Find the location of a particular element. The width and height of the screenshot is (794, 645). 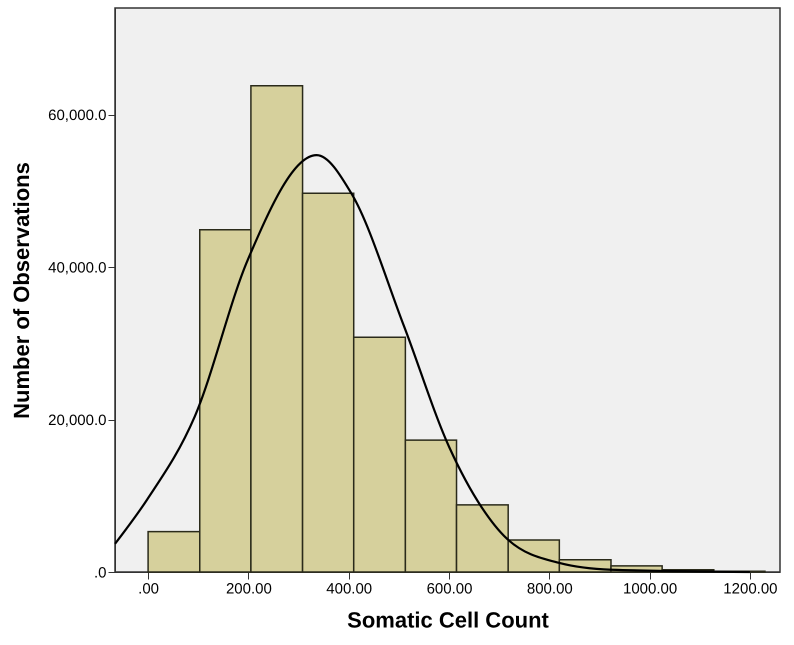

y-tick-label: 20,000.0 is located at coordinates (77, 421).